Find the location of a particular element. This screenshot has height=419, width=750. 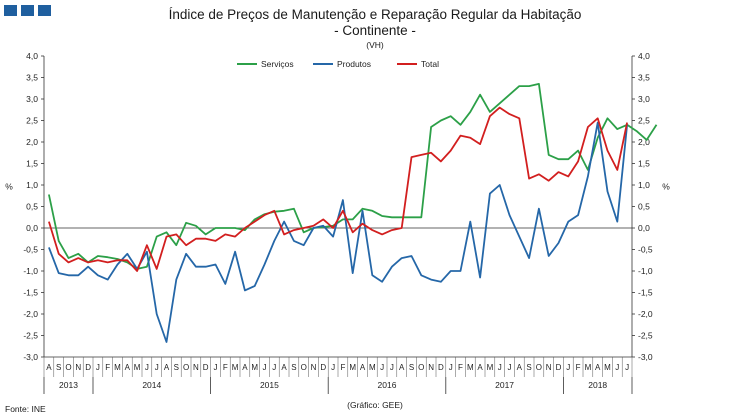

y-tick-label-left: 2,5 is located at coordinates (32, 121).